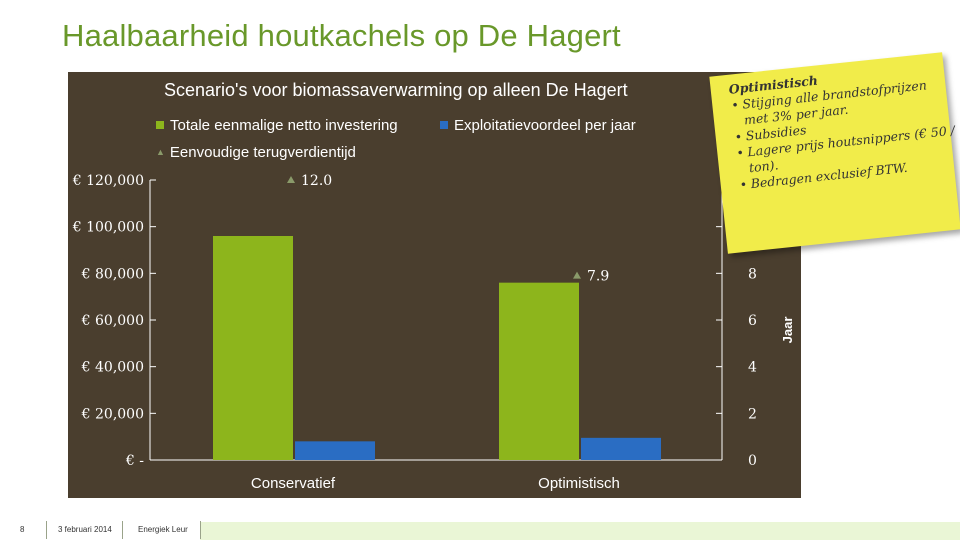 The image size is (960, 540). What do you see at coordinates (163, 529) in the screenshot?
I see `footer-organisation: Energiek Leur` at bounding box center [163, 529].